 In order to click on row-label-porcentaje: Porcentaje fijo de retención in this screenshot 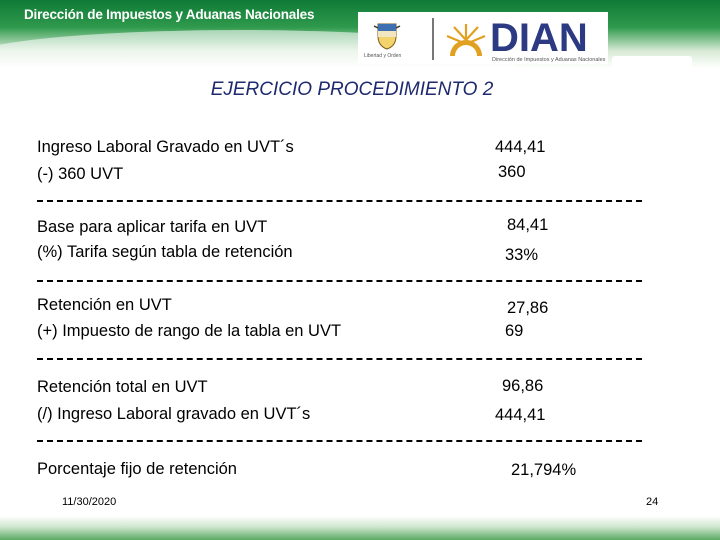, I will do `click(137, 469)`.